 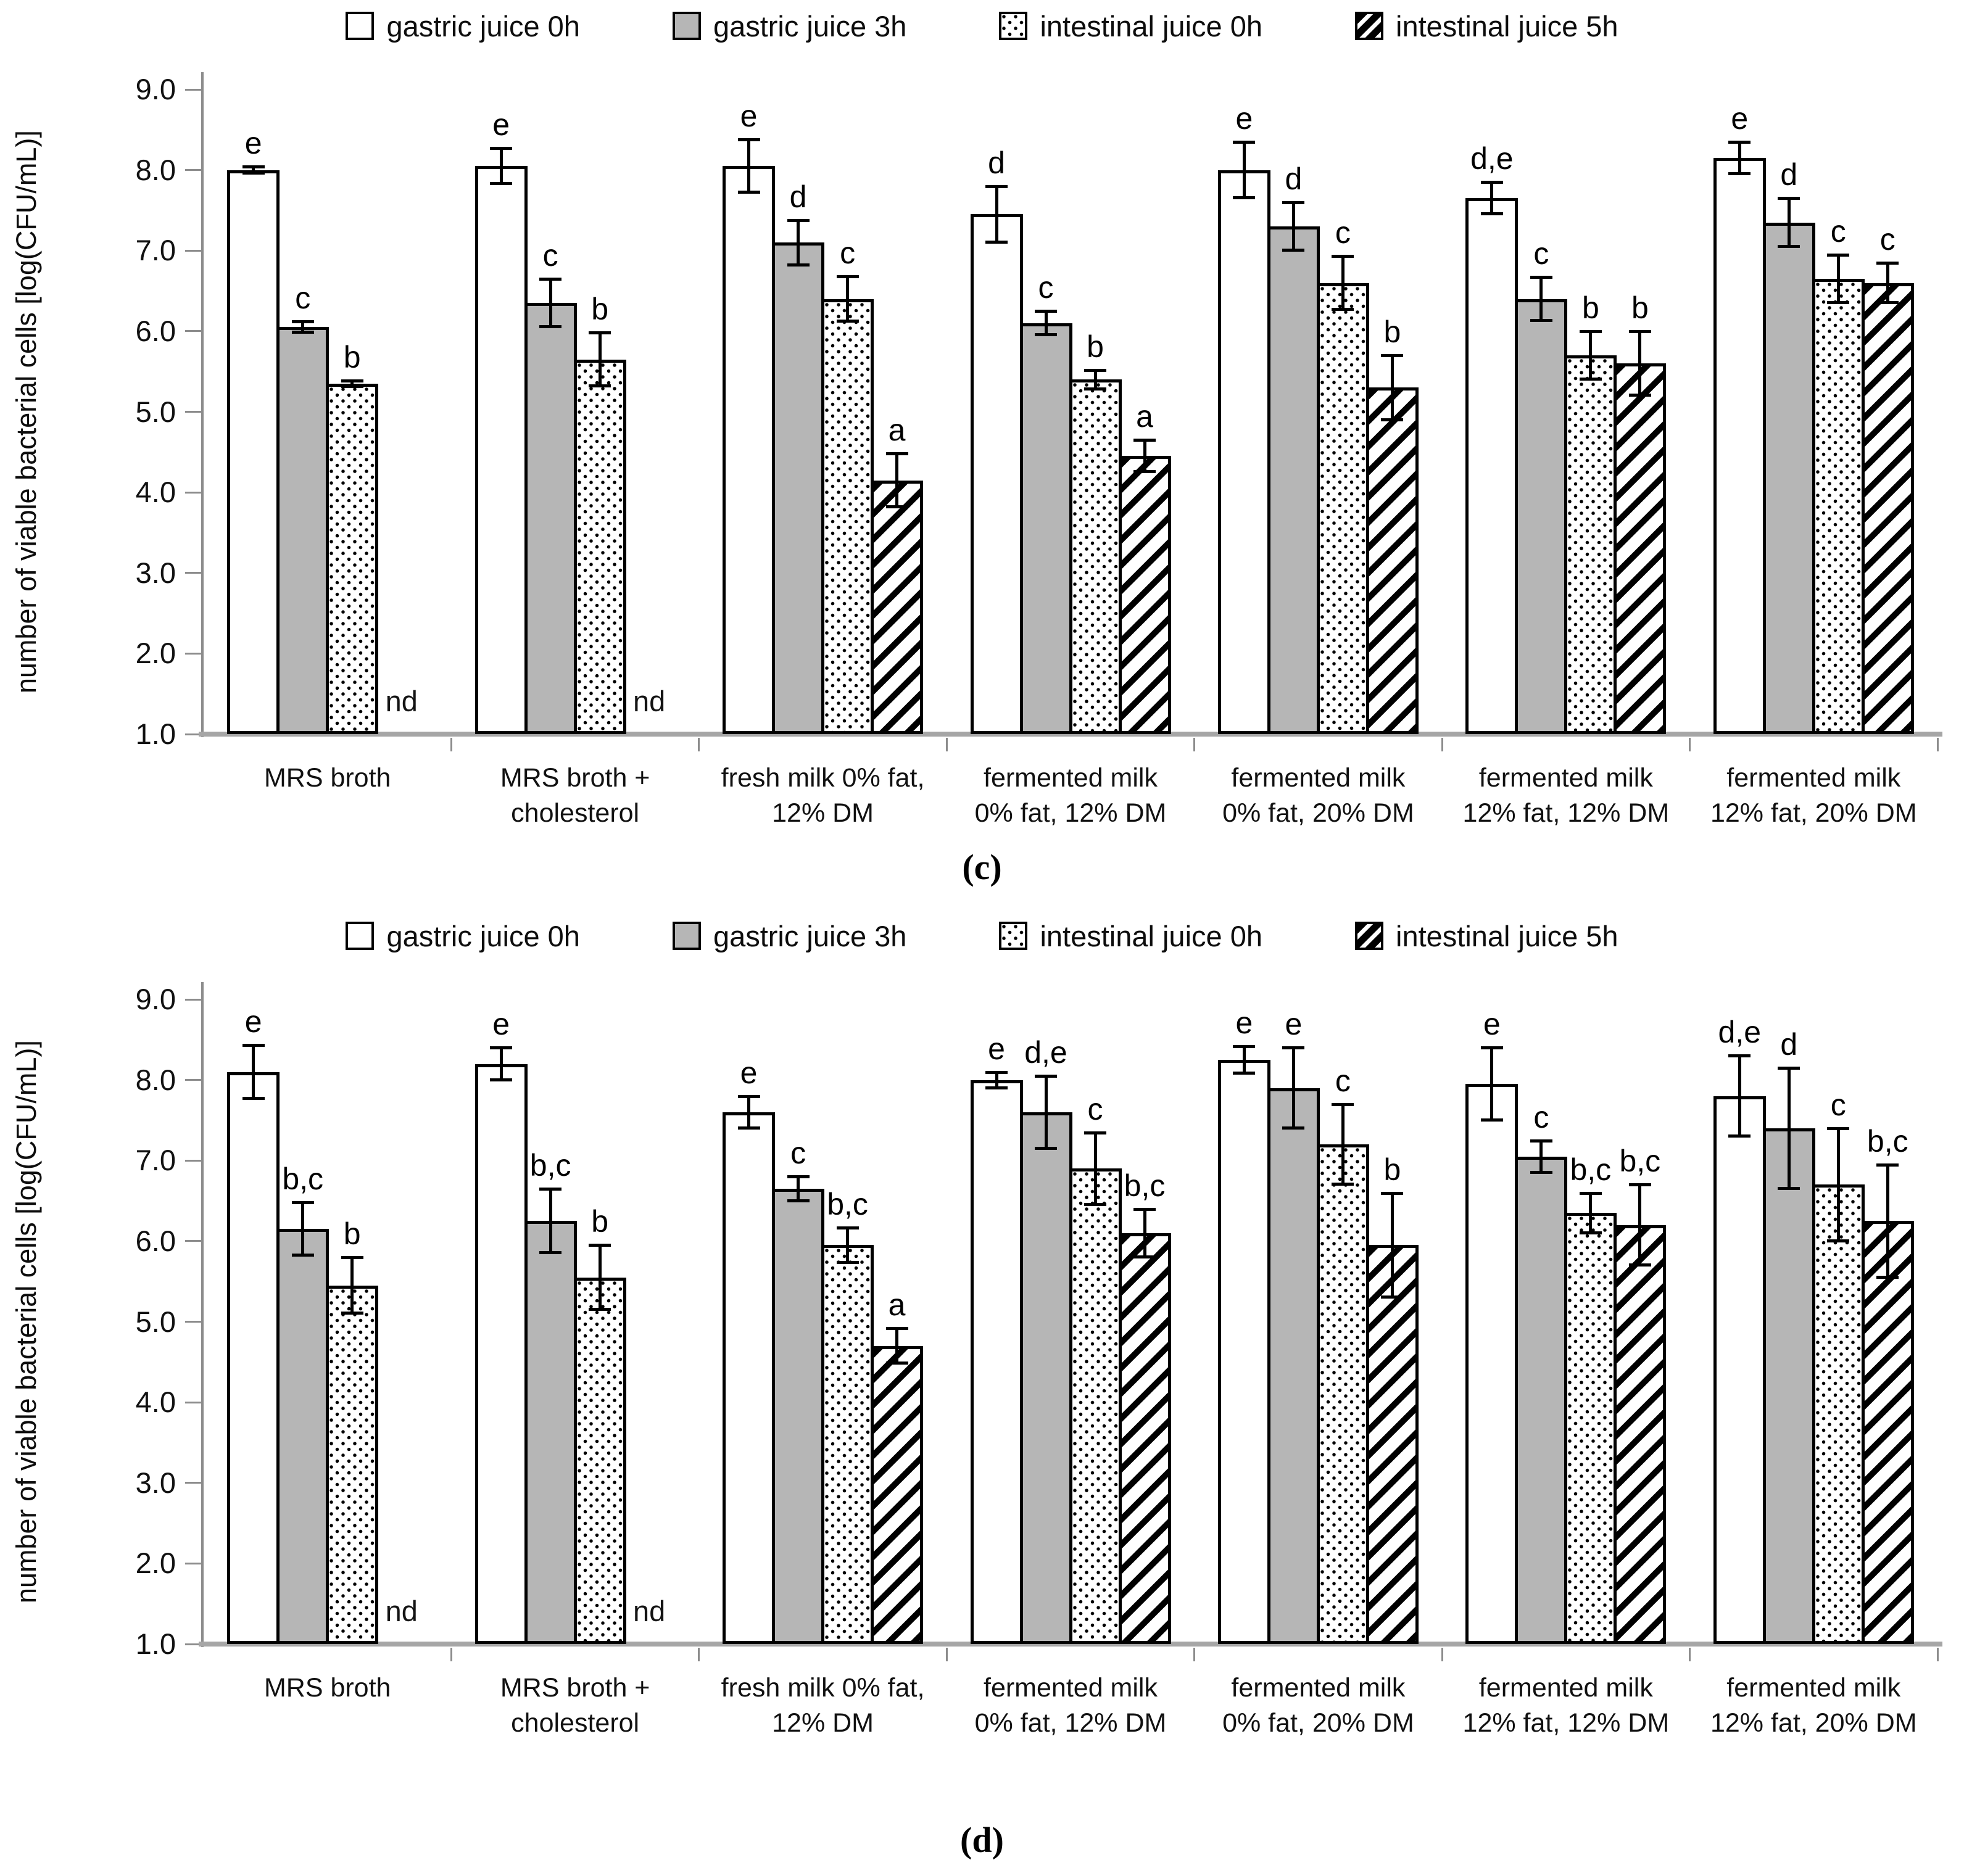 What do you see at coordinates (155, 169) in the screenshot?
I see `y-tick-label: 8.0` at bounding box center [155, 169].